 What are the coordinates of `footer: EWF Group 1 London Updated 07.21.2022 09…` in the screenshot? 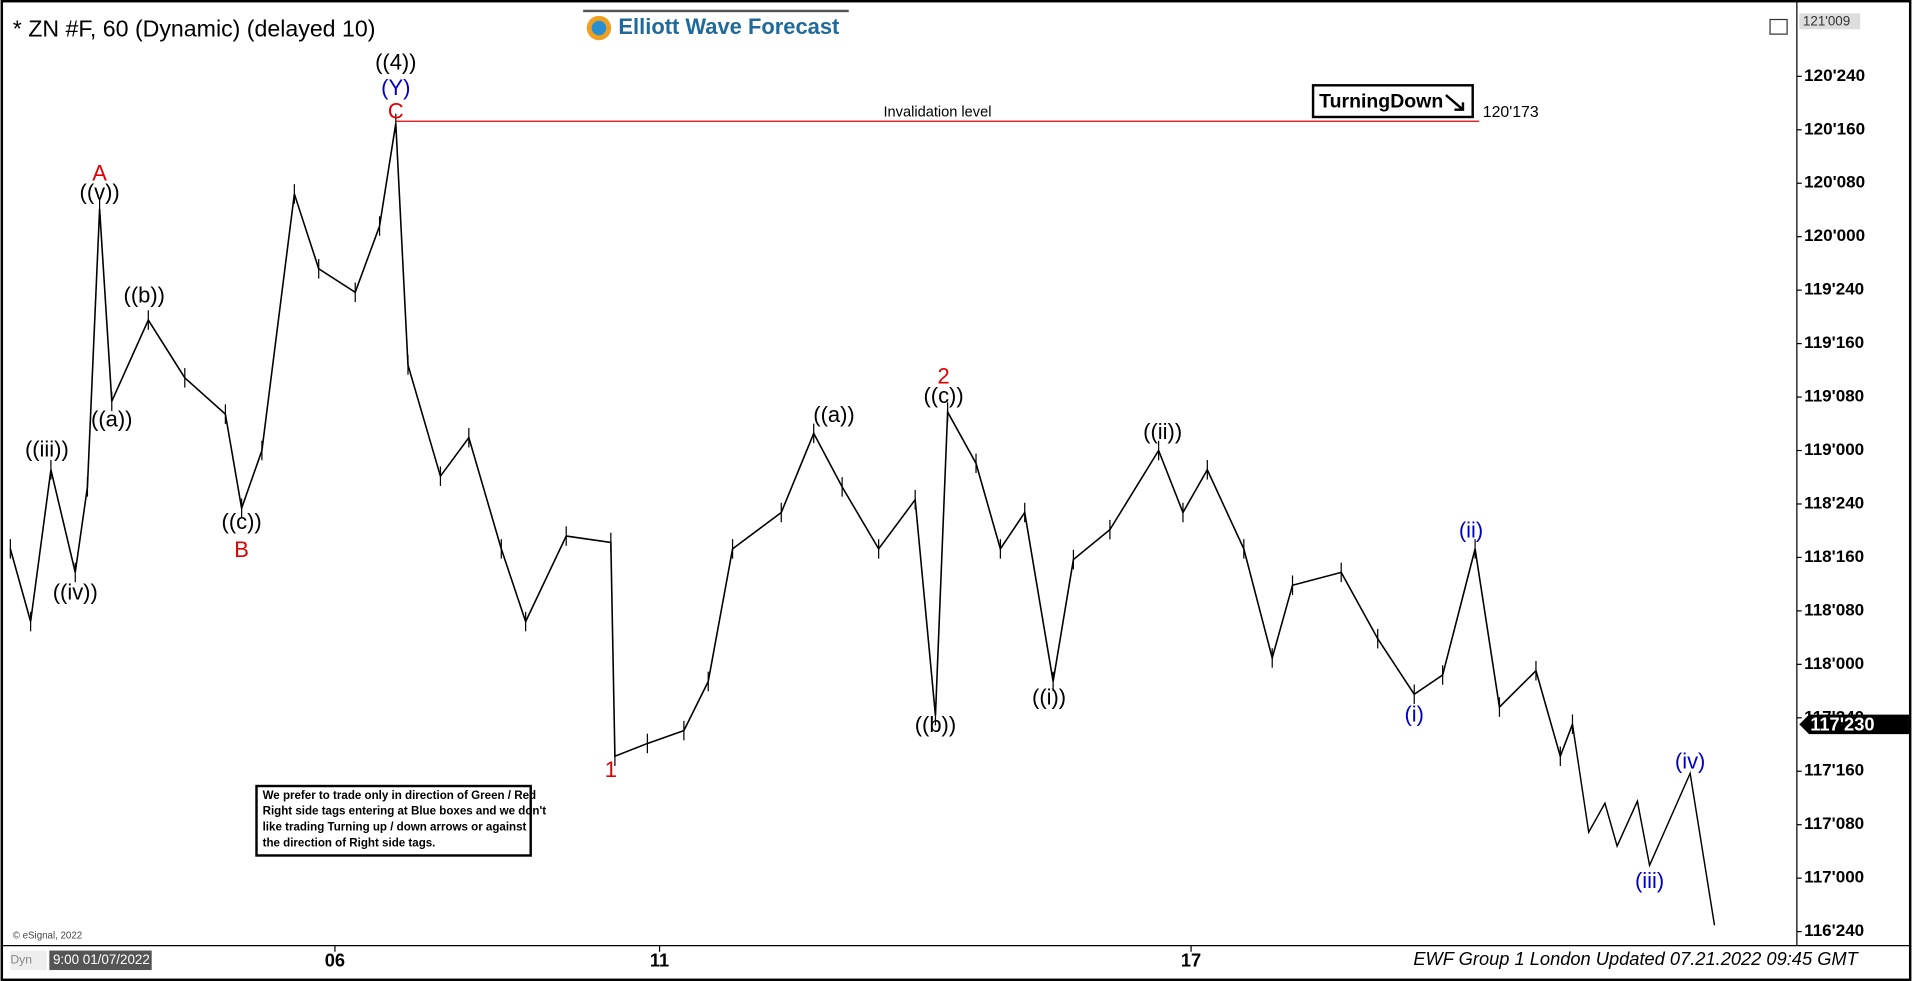 It's located at (1636, 958).